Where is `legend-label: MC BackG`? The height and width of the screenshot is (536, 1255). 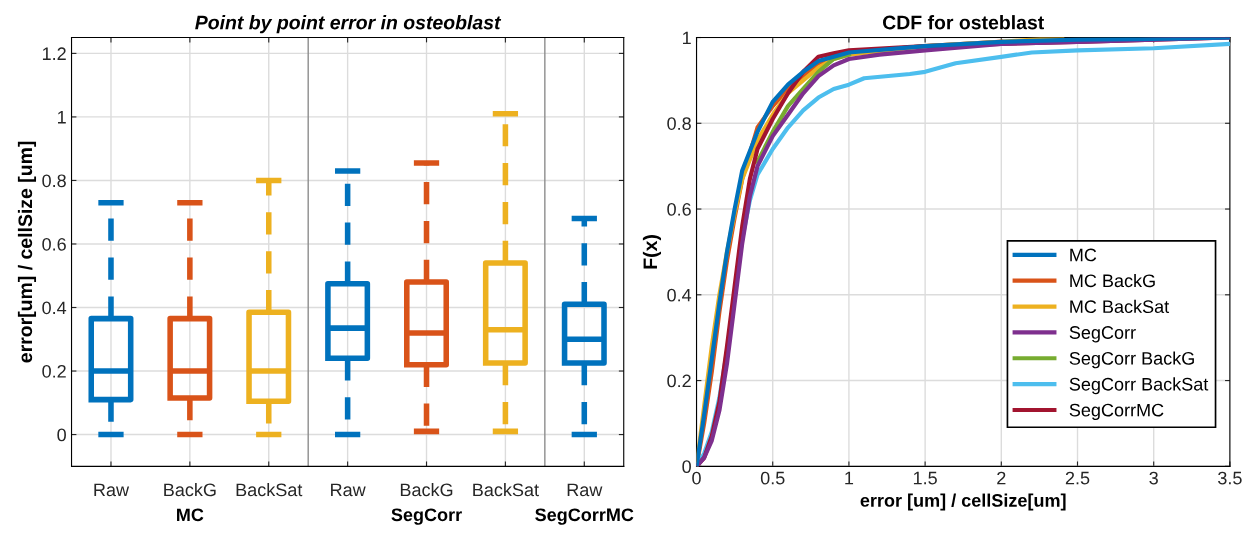
legend-label: MC BackG is located at coordinates (1112, 280).